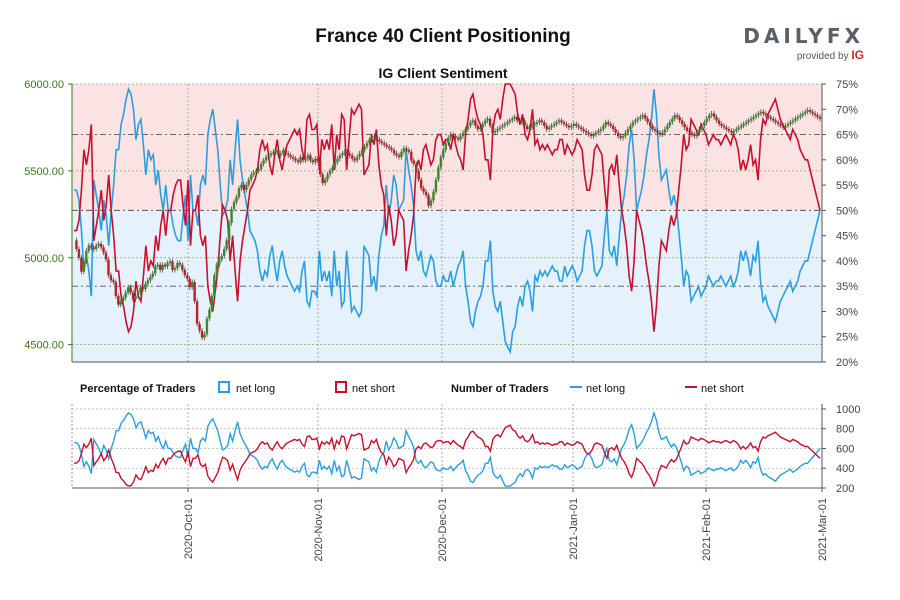  Describe the element at coordinates (823, 529) in the screenshot. I see `x-tick-label: 2021-Mar-01` at that location.